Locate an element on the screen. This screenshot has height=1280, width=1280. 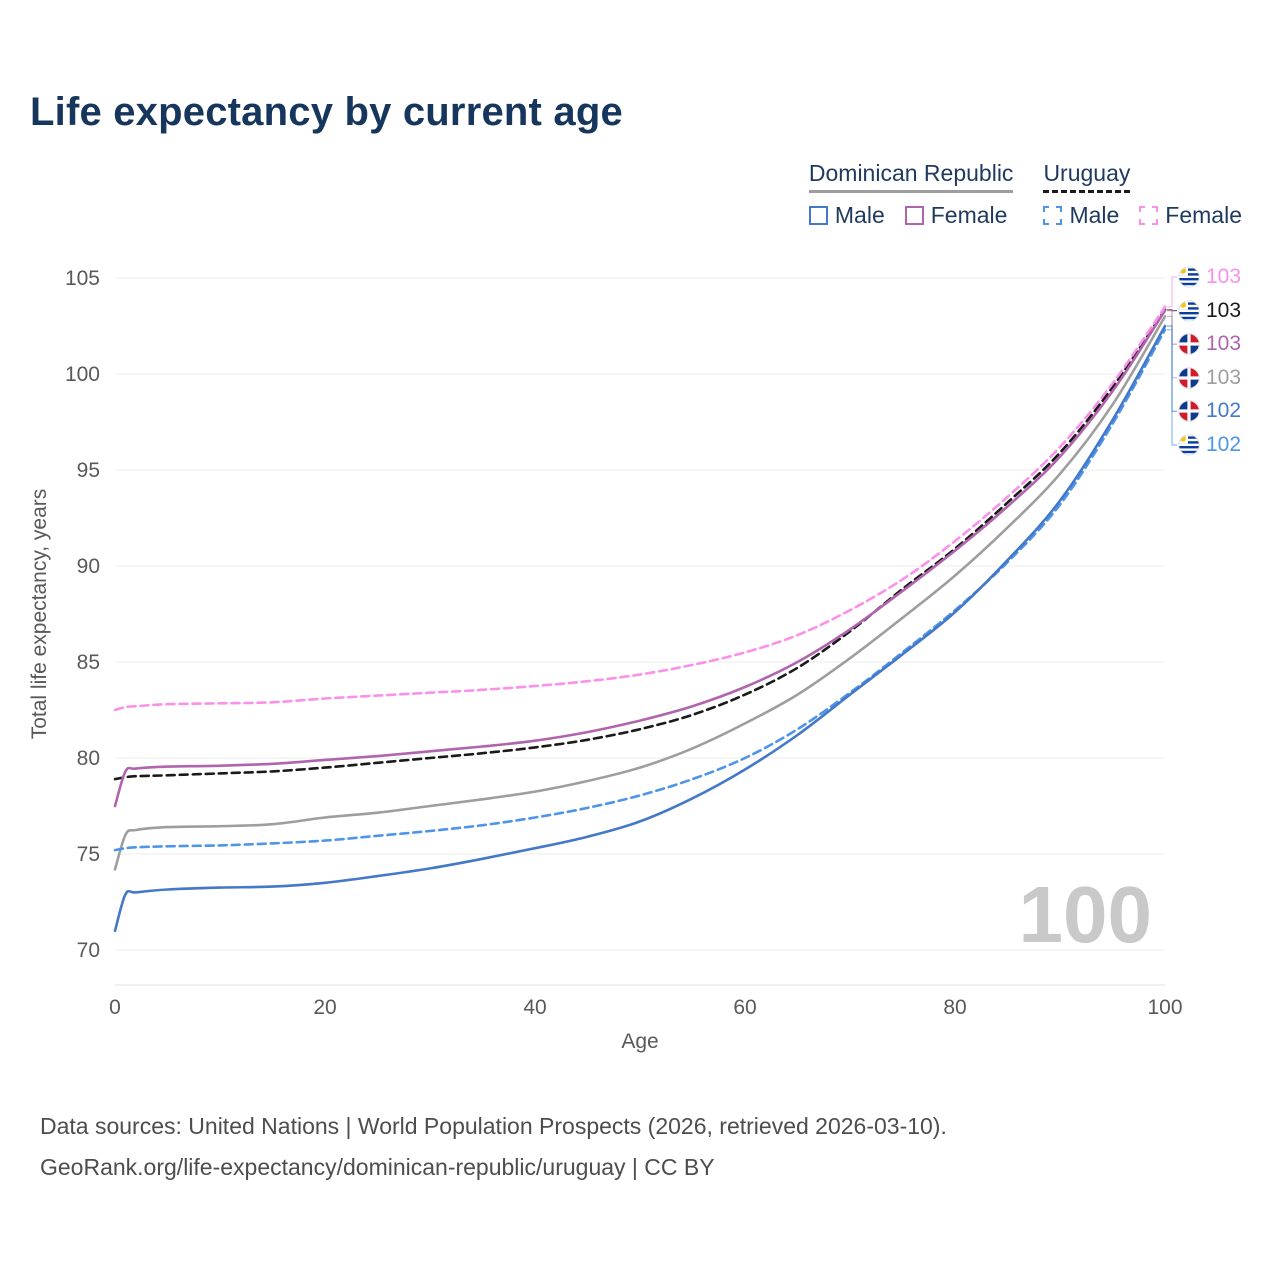
end-label-value-uruguay-total: 103 is located at coordinates (1224, 310).